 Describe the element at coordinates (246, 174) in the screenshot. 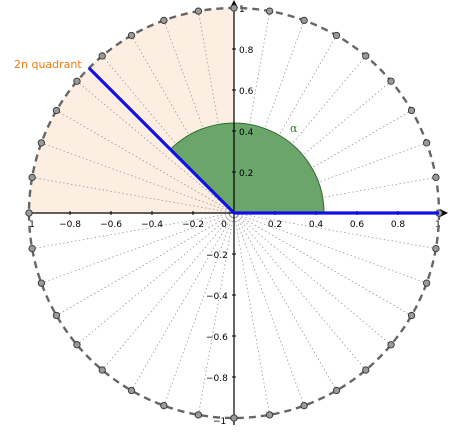

I see `y-tick-label: 0.2` at that location.